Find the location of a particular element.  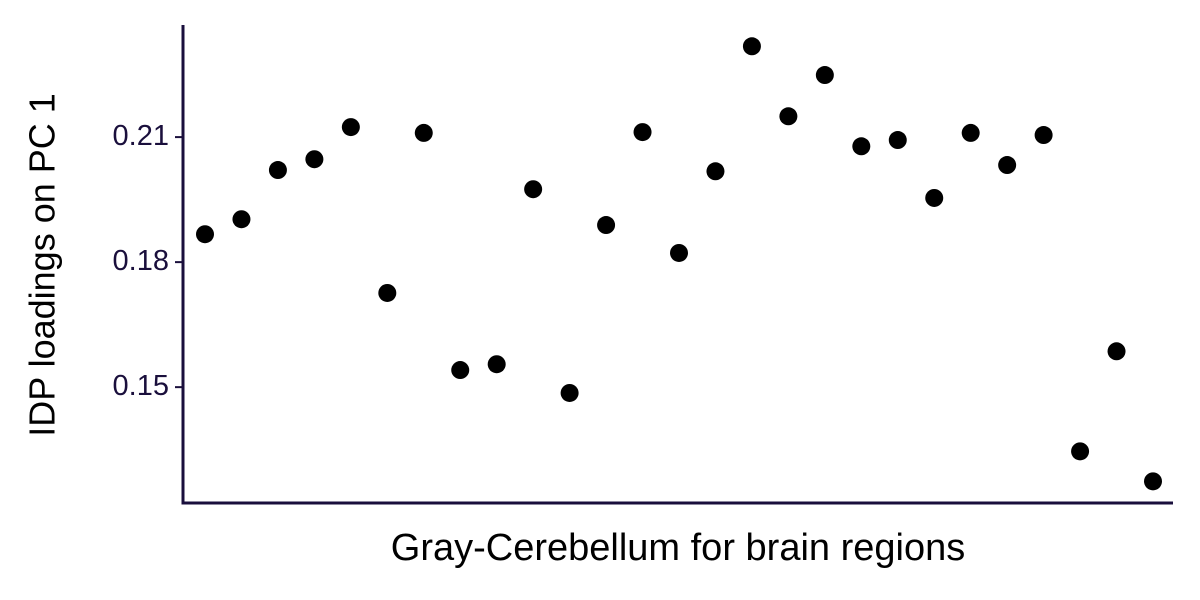

y-tick-label: 0.18 is located at coordinates (141, 261).